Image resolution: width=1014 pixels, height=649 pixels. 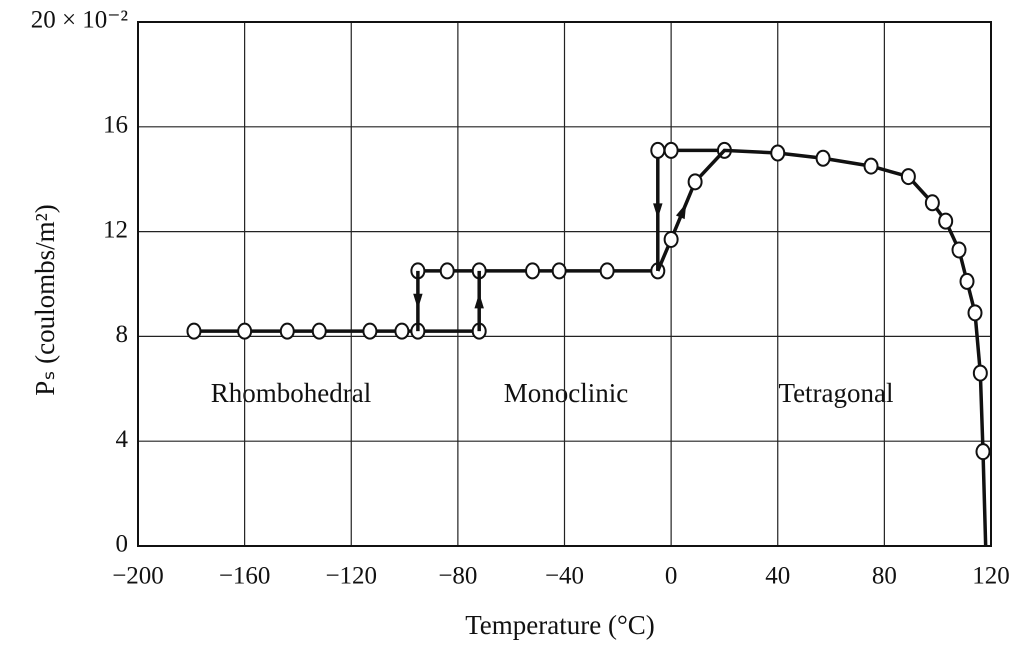 I want to click on y-axis-label: Pₛ (coulombs/m²), so click(x=45, y=299).